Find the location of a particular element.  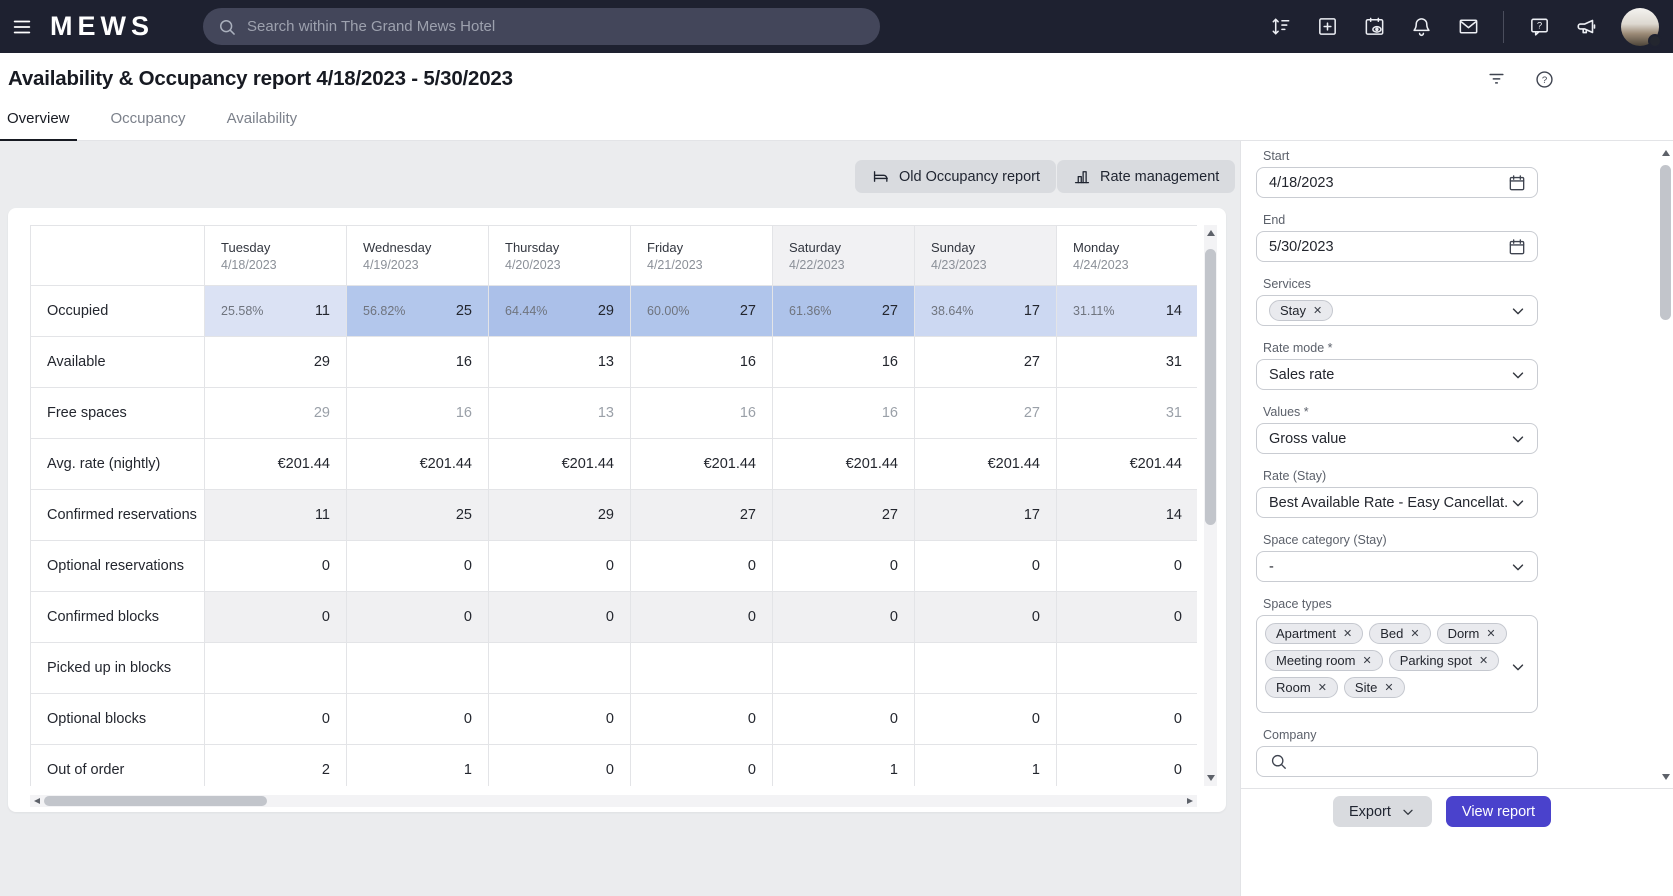

sidebar-scrollbar is located at coordinates (1665, 465).